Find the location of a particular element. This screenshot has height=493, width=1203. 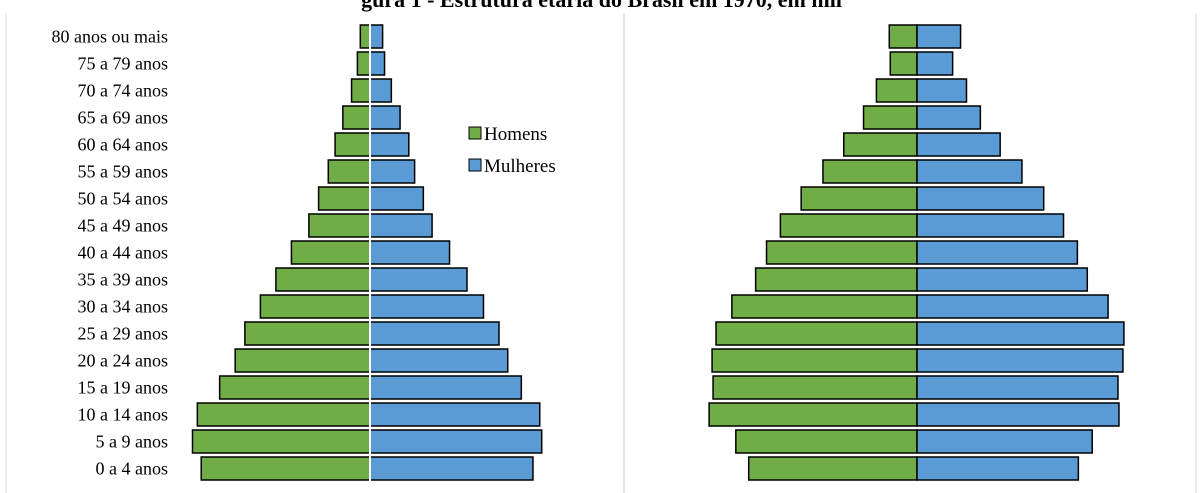

category-label: 80 anos ou mais is located at coordinates (110, 37).